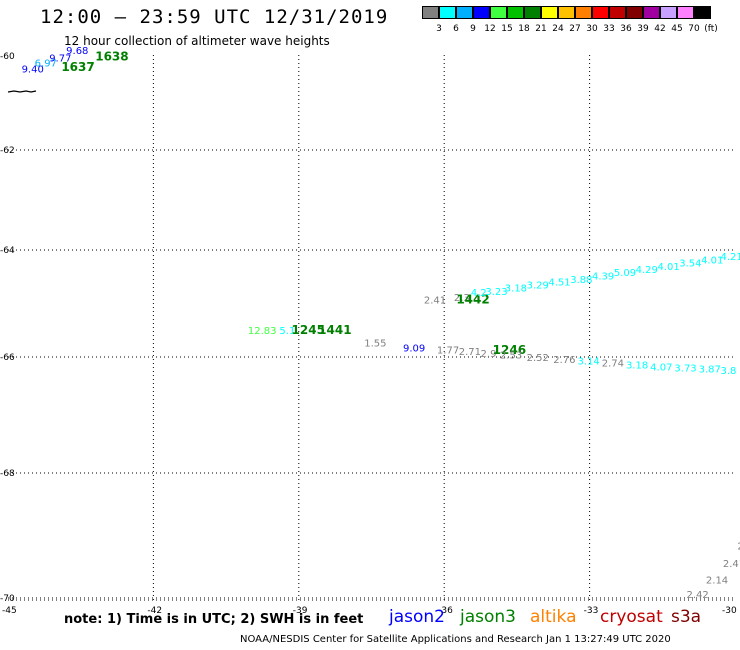  What do you see at coordinates (334, 330) in the screenshot?
I see `pass-time-label: 1441` at bounding box center [334, 330].